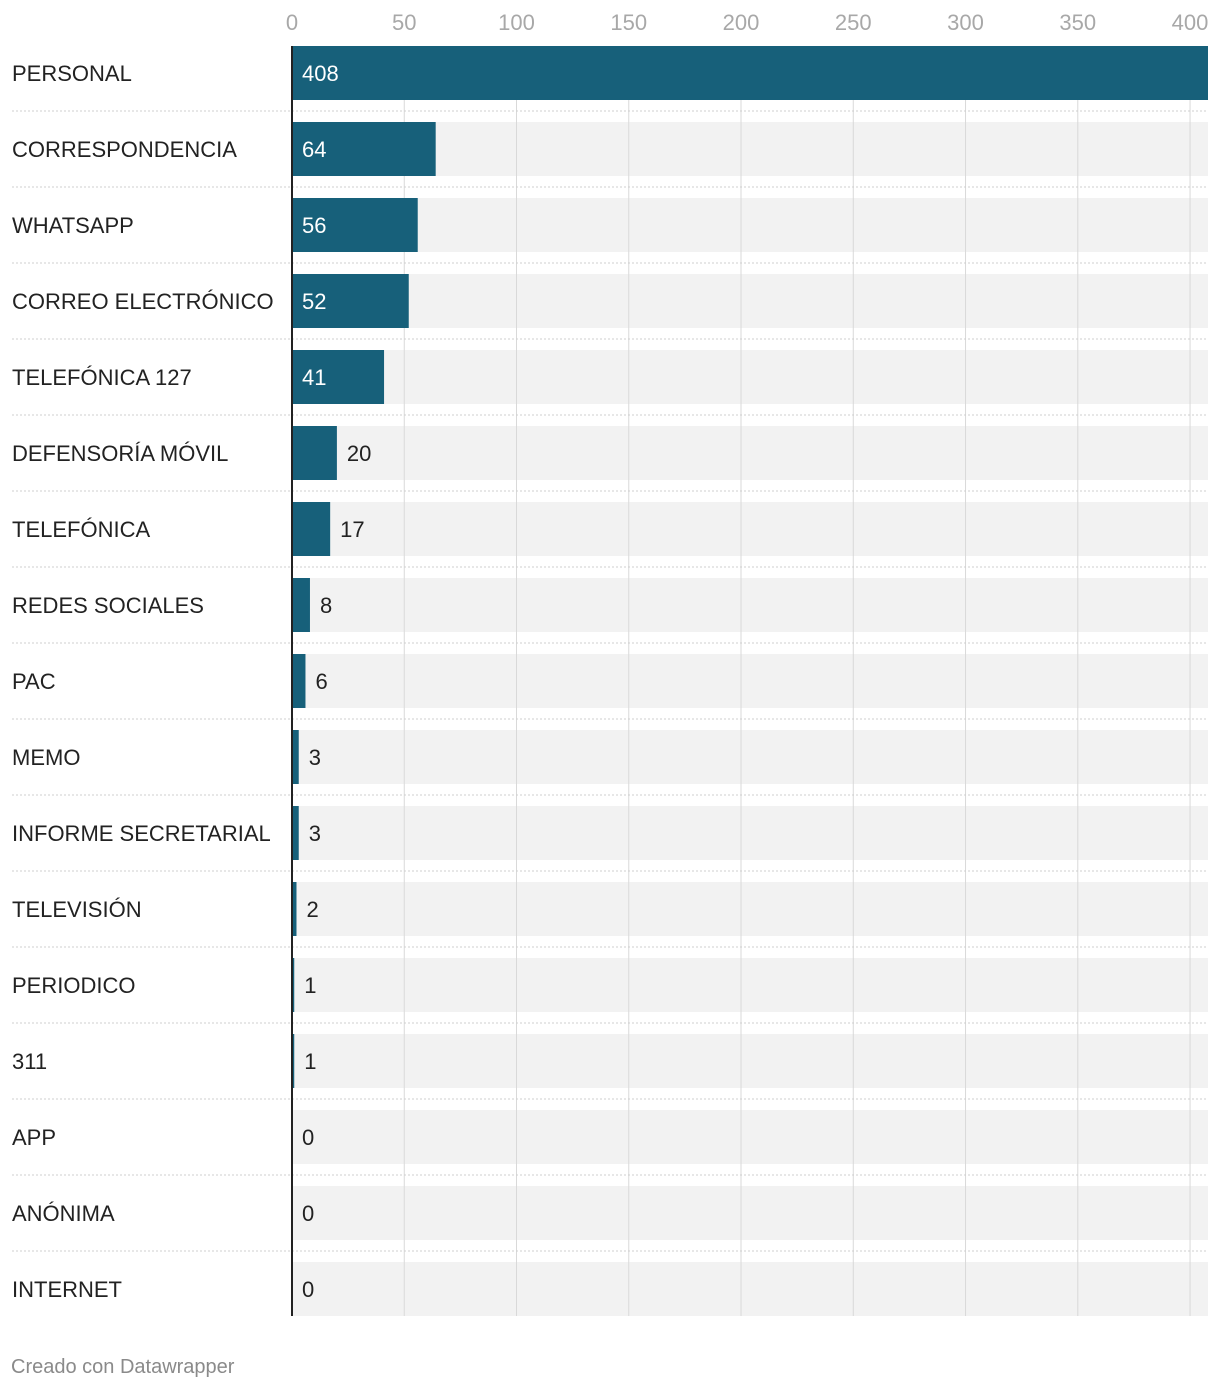  I want to click on value-label: 2, so click(312, 909).